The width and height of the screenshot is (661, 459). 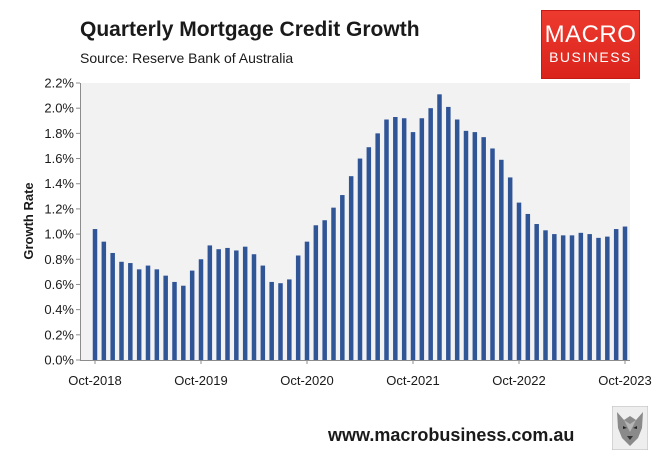 I want to click on bar-may-2022, so click(x=475, y=246).